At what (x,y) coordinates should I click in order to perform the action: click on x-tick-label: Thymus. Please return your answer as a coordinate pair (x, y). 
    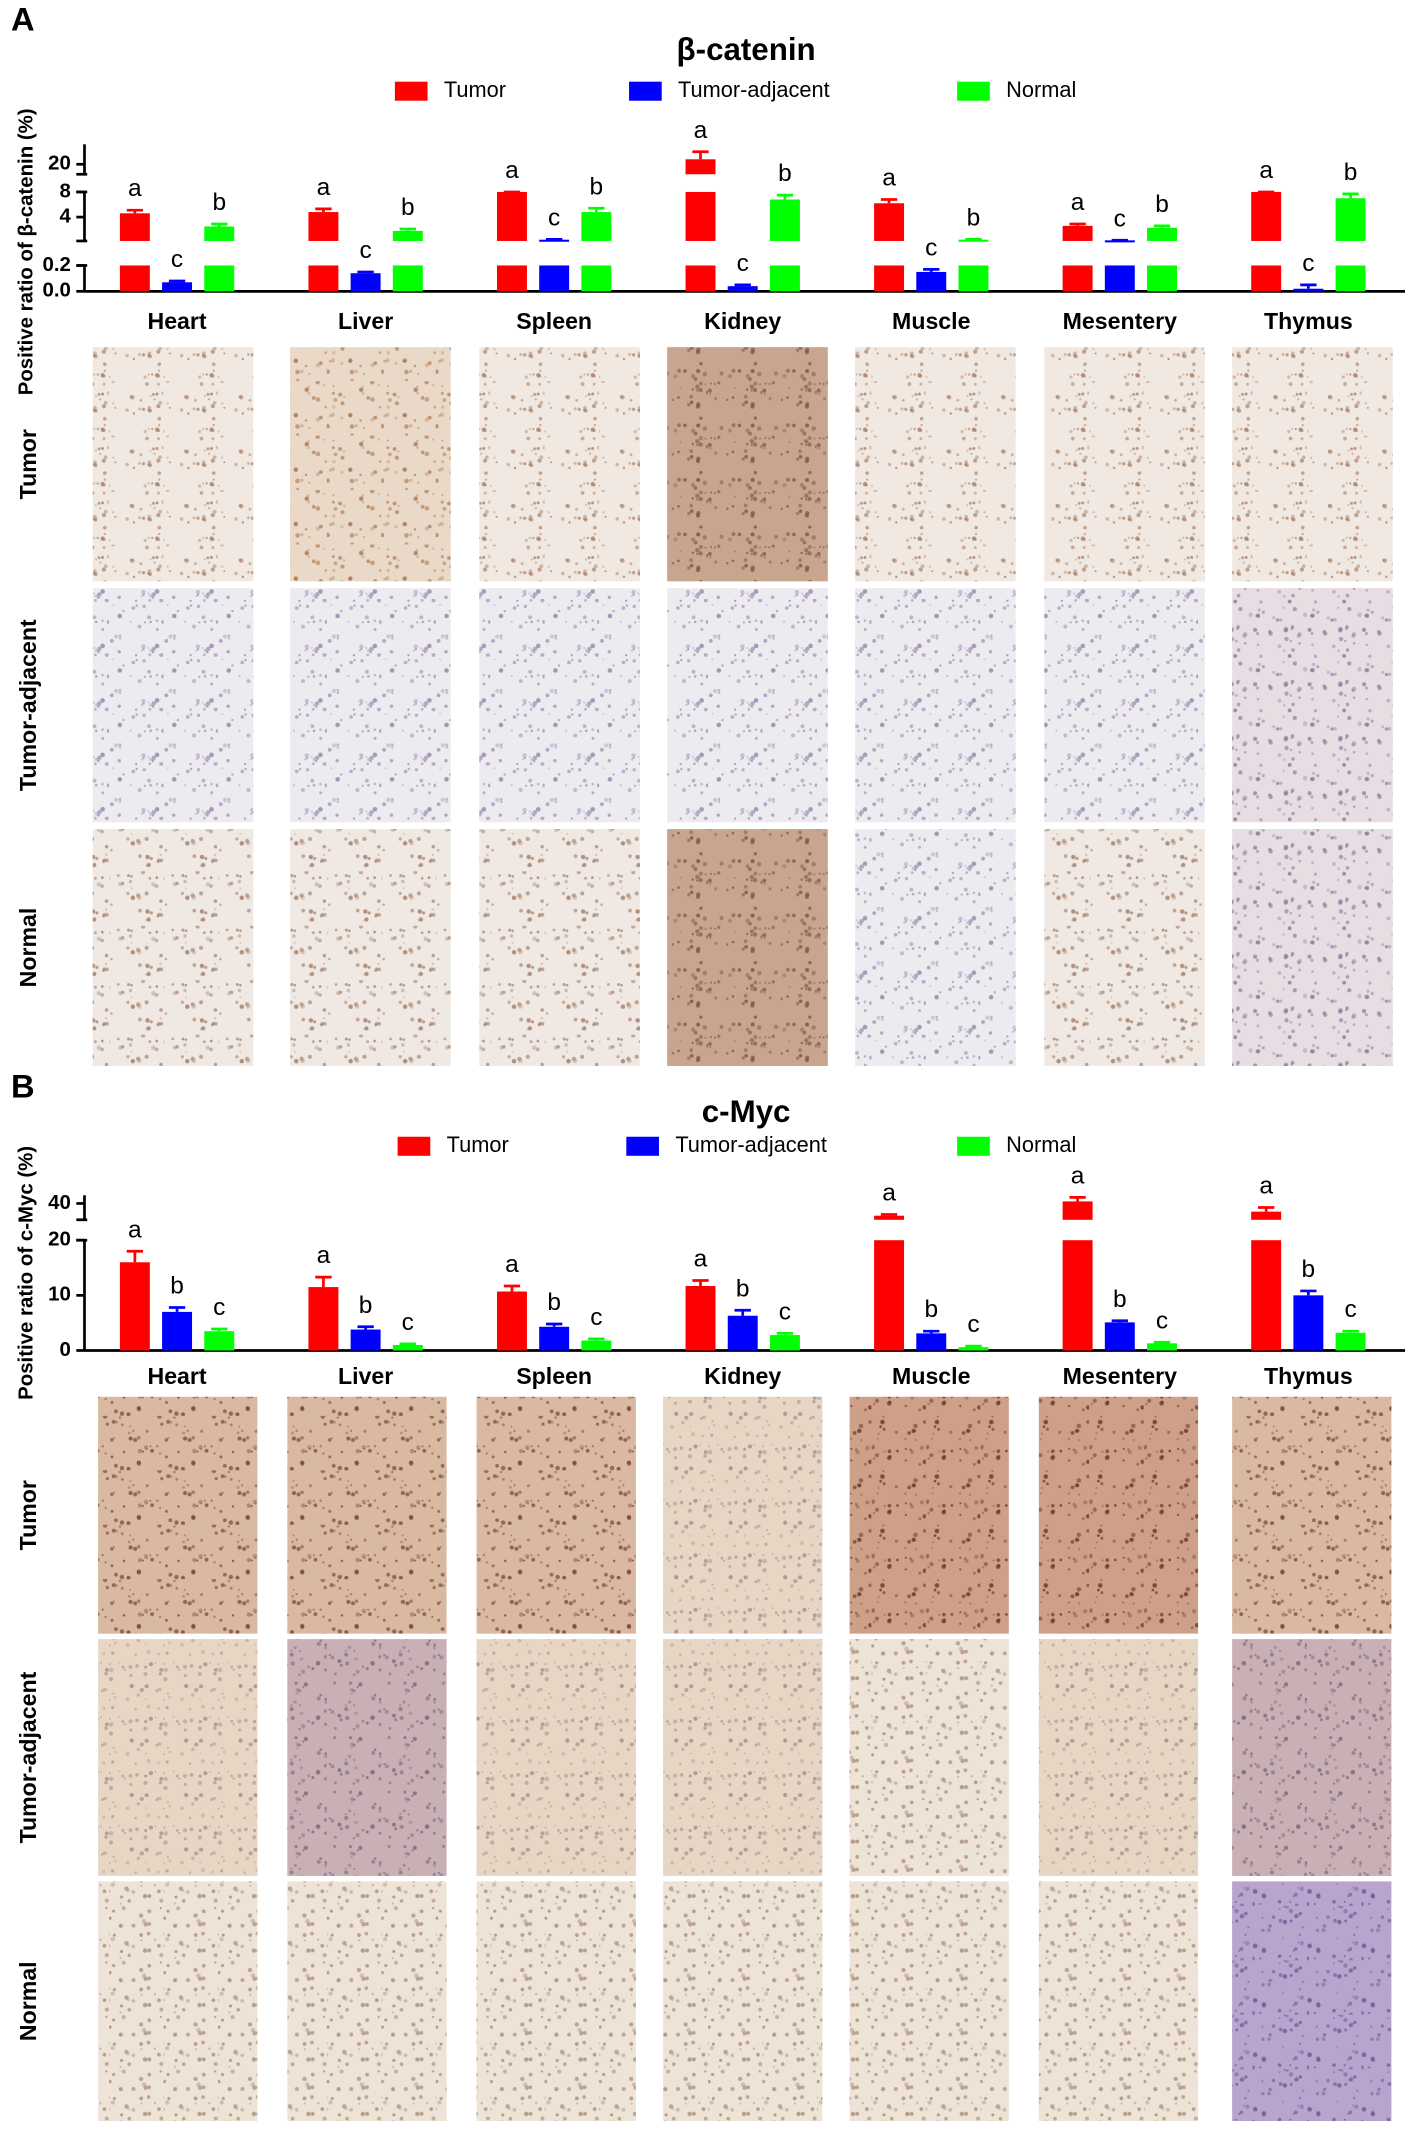
    Looking at the image, I should click on (1308, 1376).